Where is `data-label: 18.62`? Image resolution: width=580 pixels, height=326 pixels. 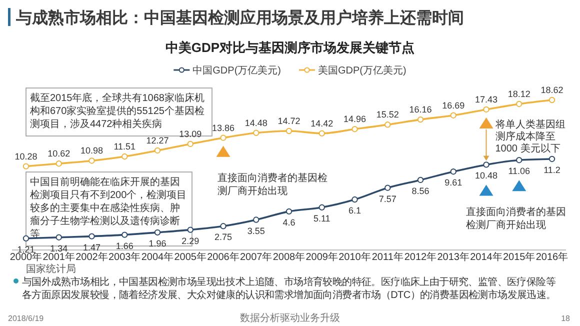 data-label: 18.62 is located at coordinates (552, 90).